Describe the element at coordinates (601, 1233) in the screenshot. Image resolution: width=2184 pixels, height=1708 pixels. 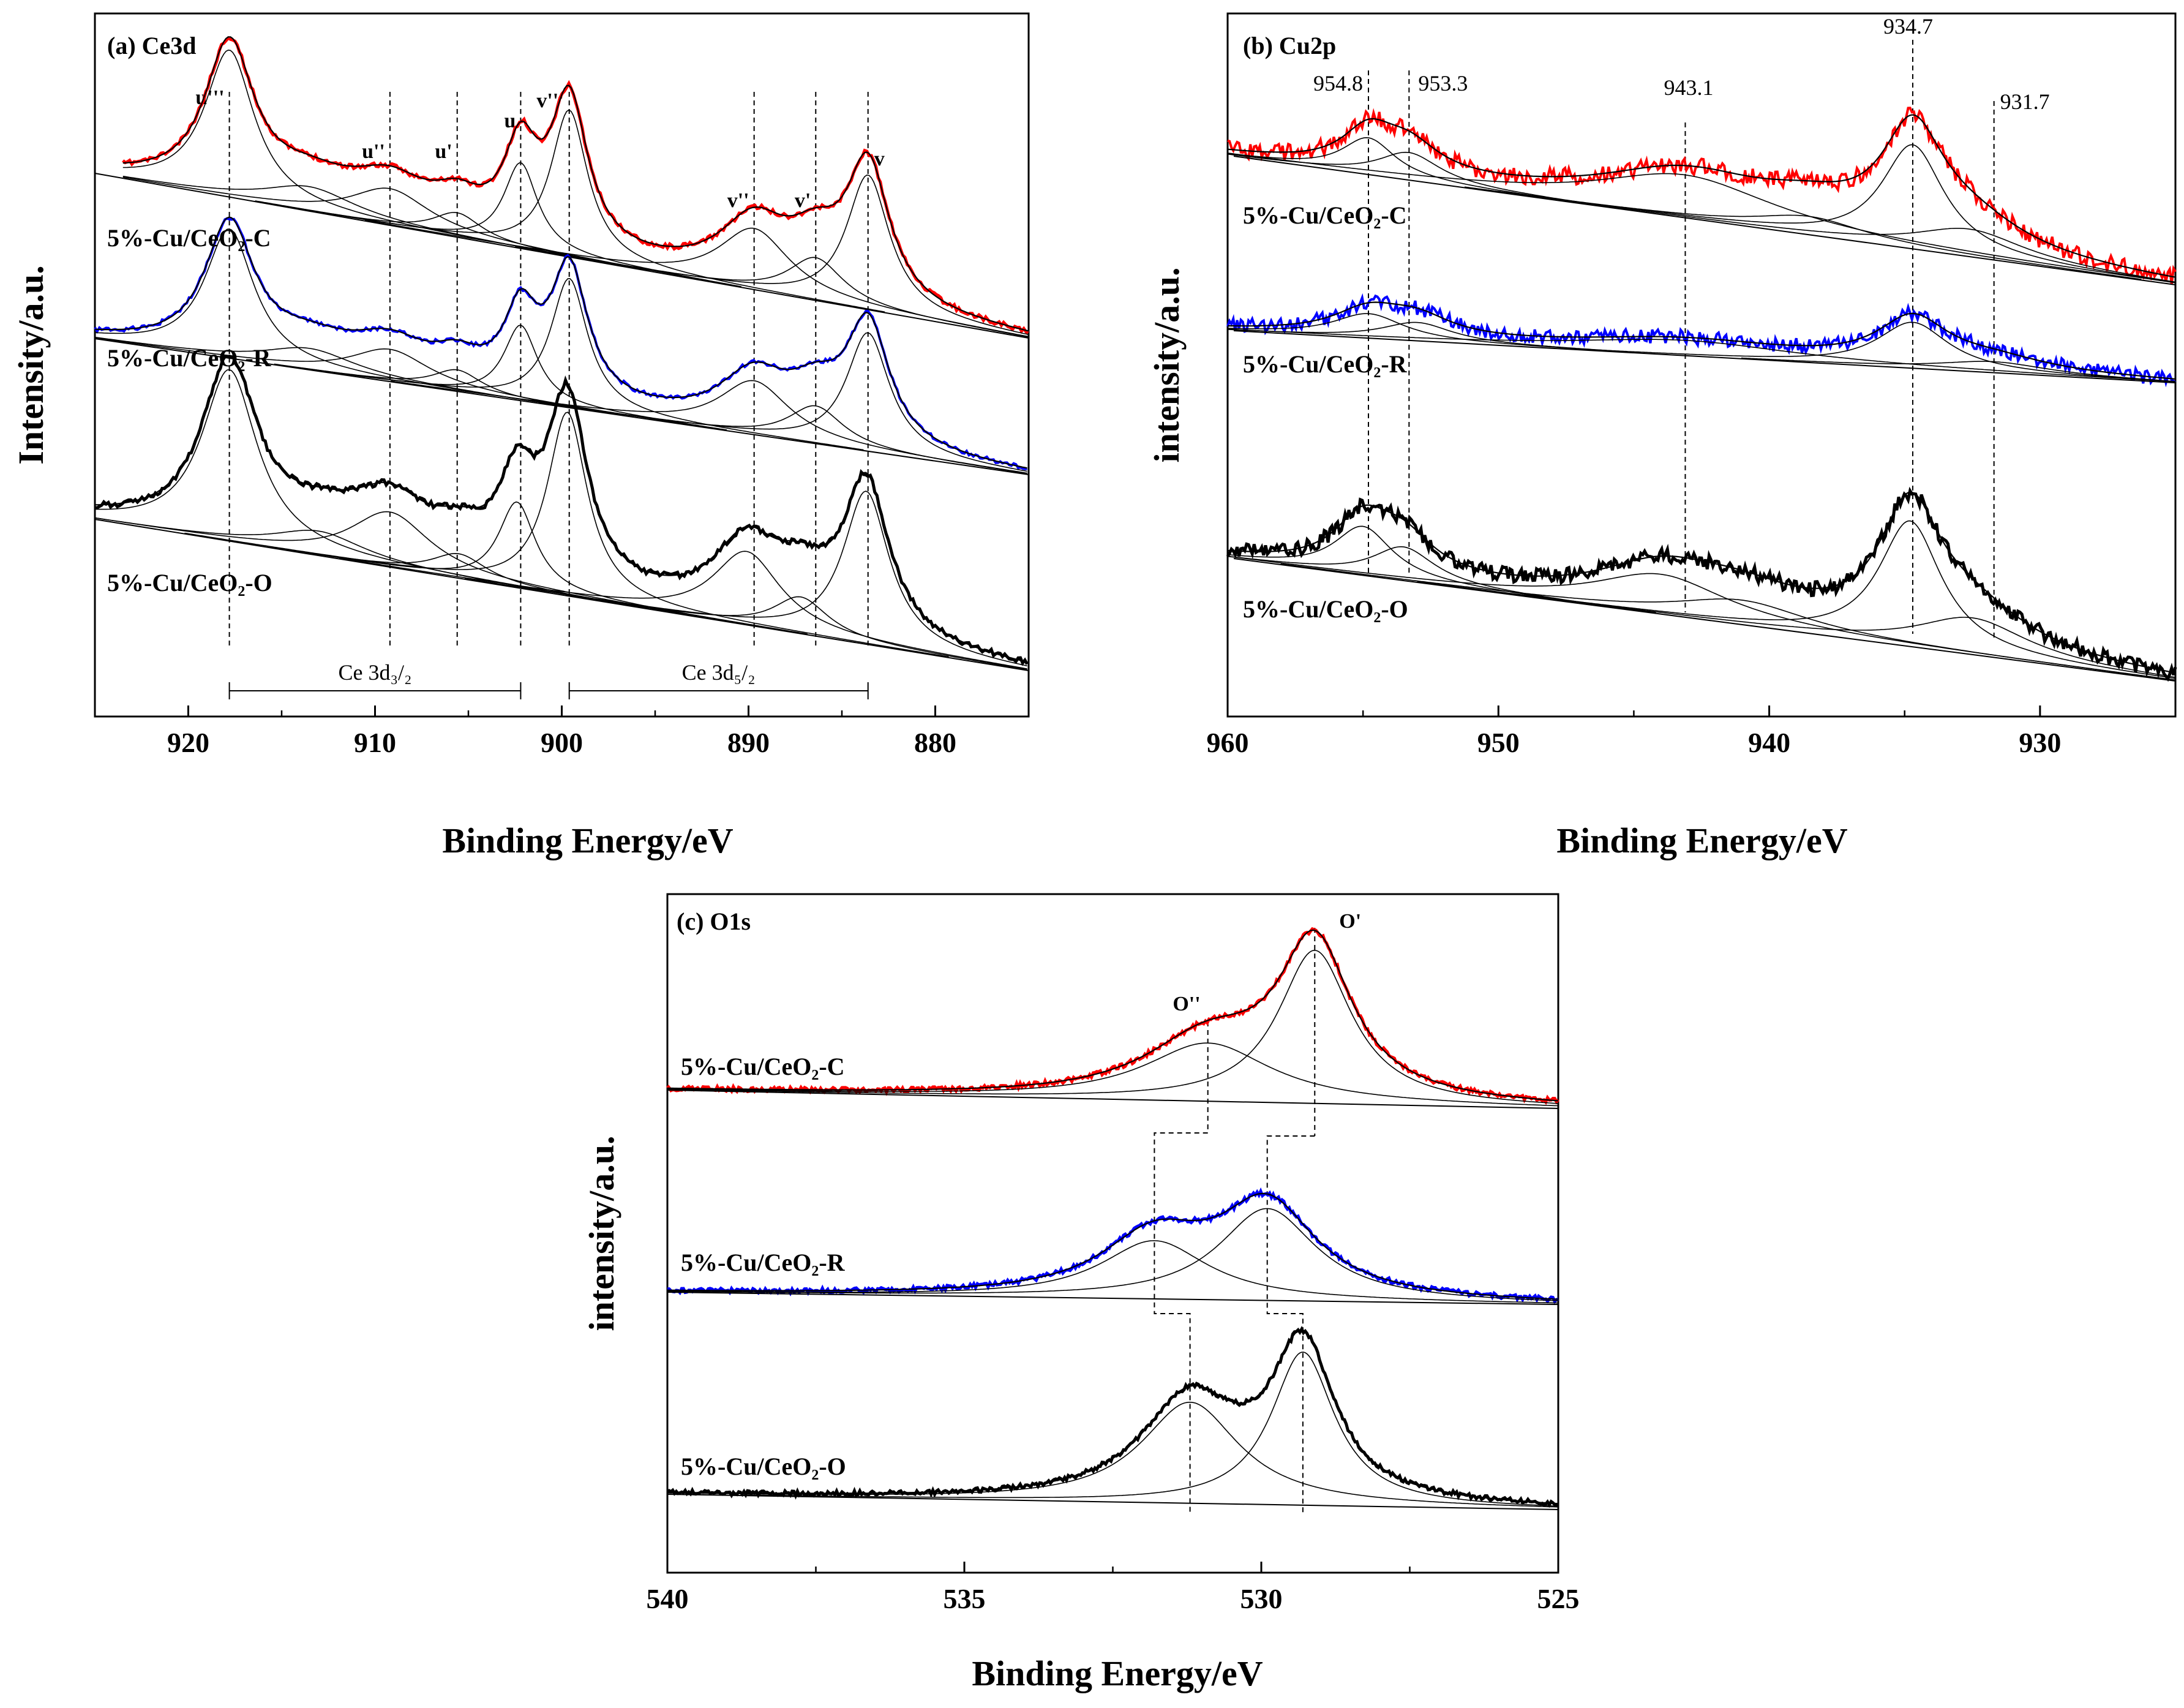
I see `panel-c-ylabel: intensity/a.u.` at that location.